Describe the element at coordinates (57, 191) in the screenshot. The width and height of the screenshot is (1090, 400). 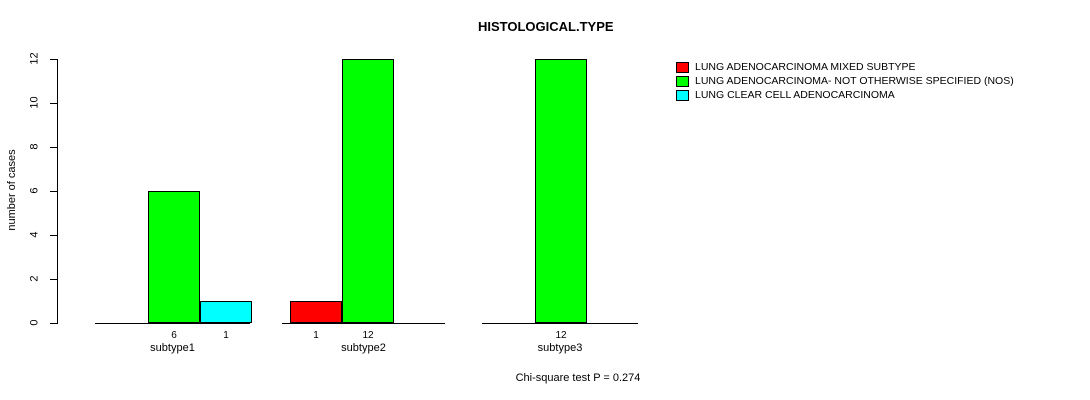
I see `y-axis-line` at that location.